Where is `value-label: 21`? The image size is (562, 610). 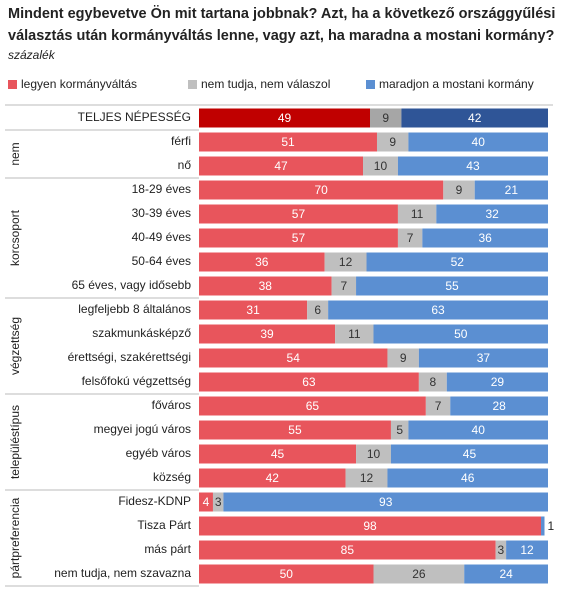 value-label: 21 is located at coordinates (512, 190).